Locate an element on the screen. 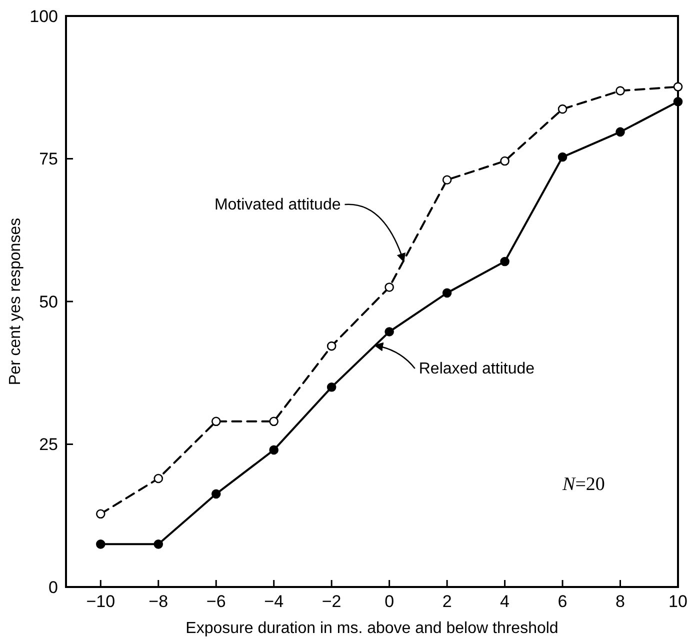 The image size is (688, 639). x-axis-title: Exposure duration in ms. above and below threshold is located at coordinates (372, 628).